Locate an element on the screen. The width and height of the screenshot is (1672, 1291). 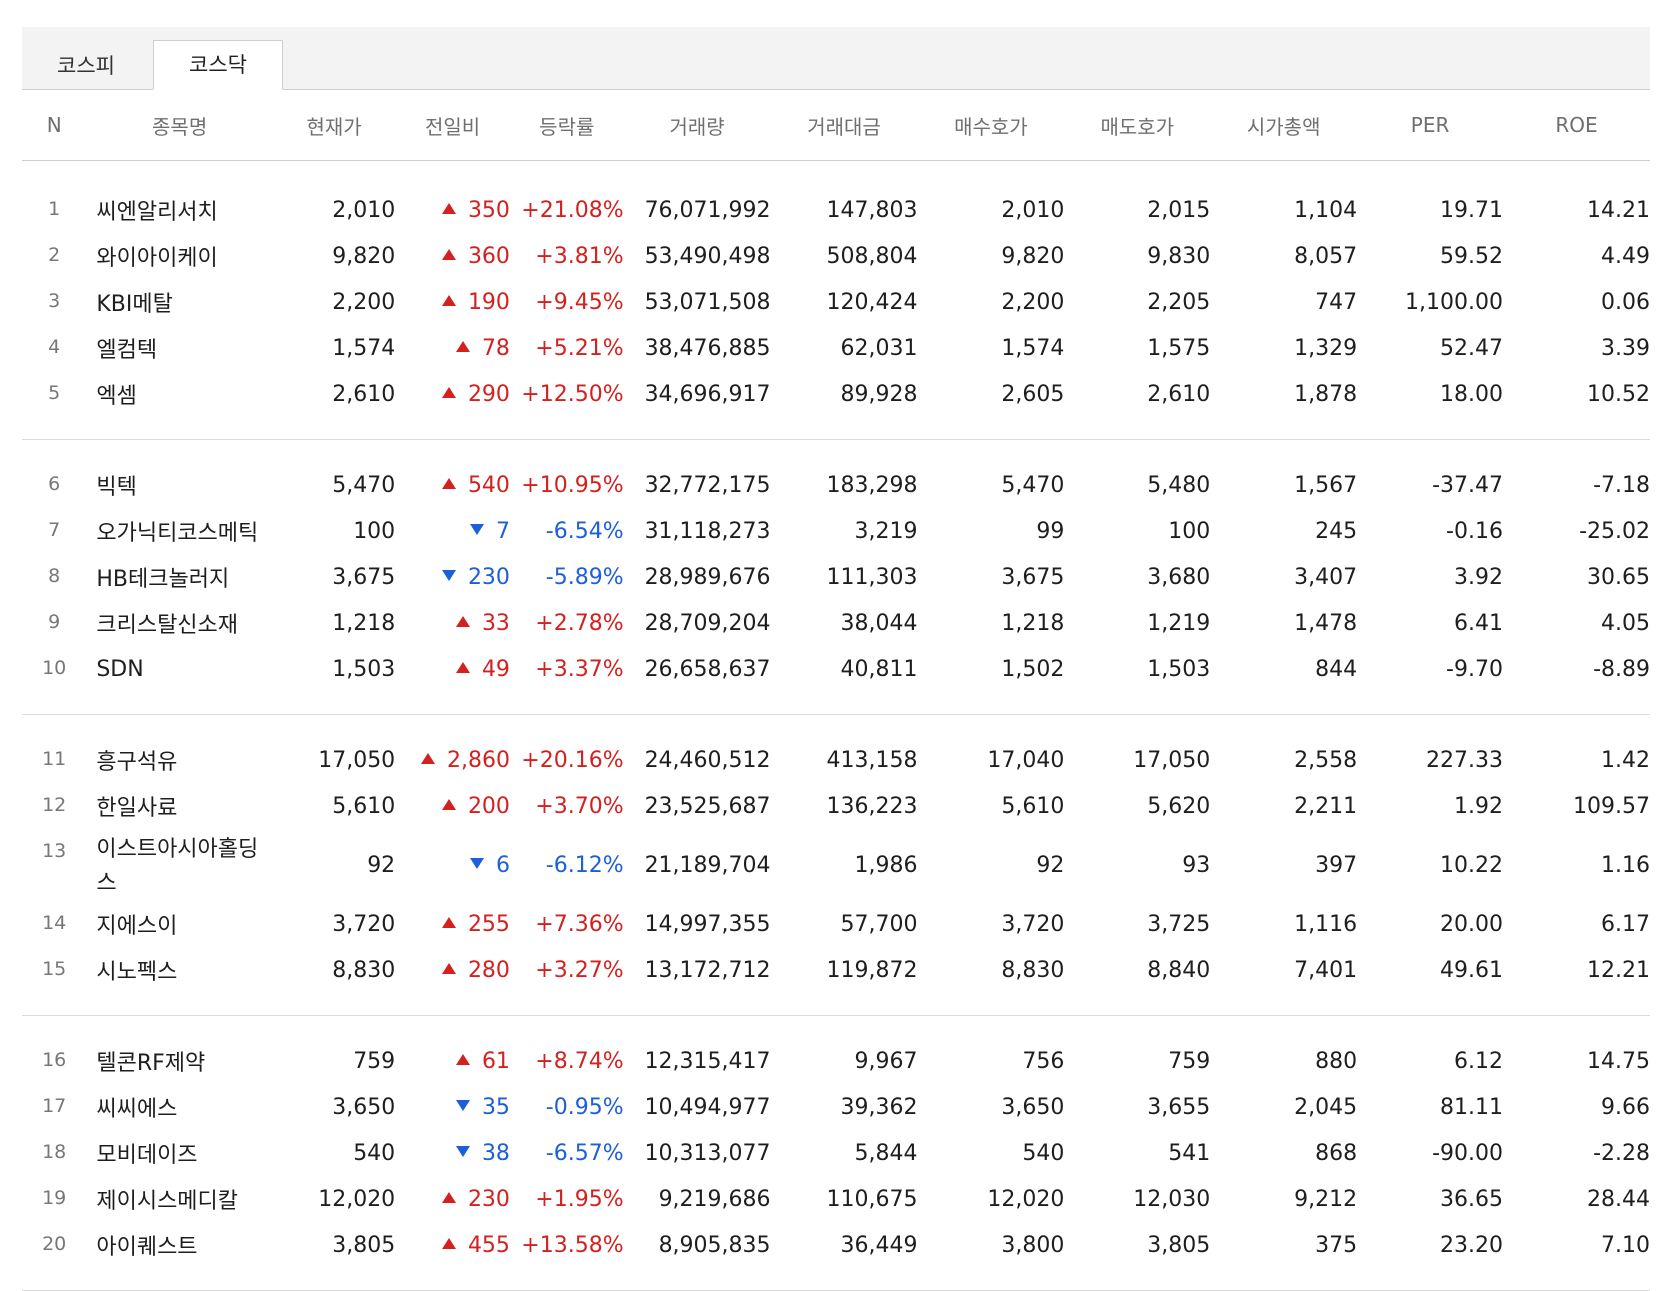
tab-kospi: 코스피 is located at coordinates (86, 66).